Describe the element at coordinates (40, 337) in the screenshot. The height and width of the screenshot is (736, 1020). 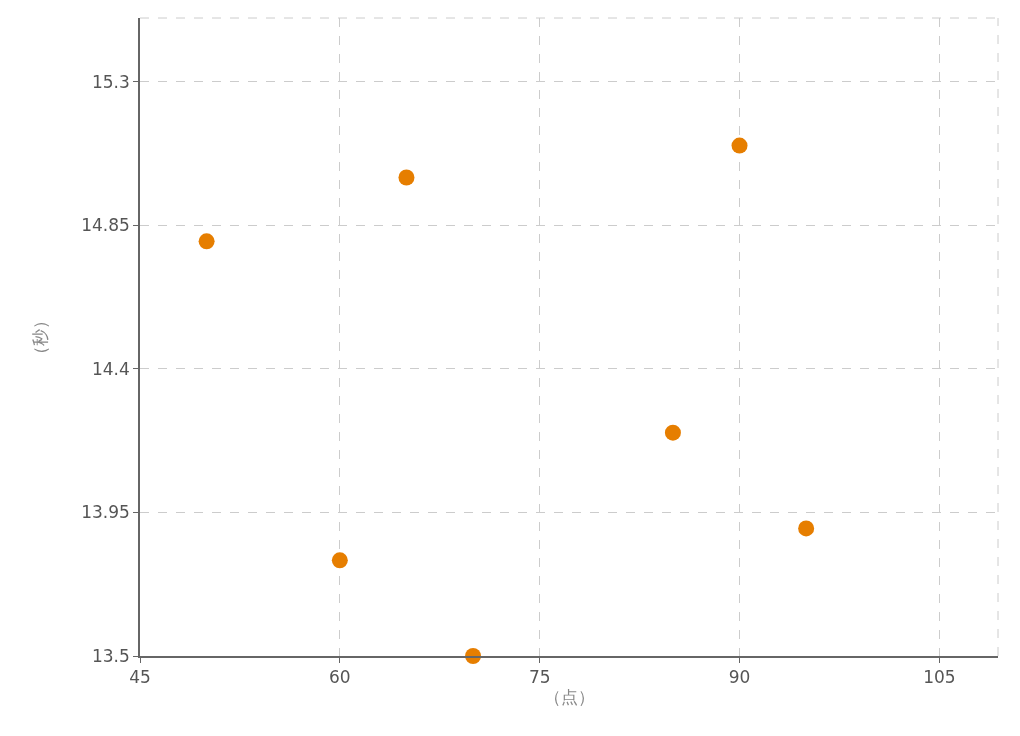
I see `y-axis-title: （秒）` at that location.